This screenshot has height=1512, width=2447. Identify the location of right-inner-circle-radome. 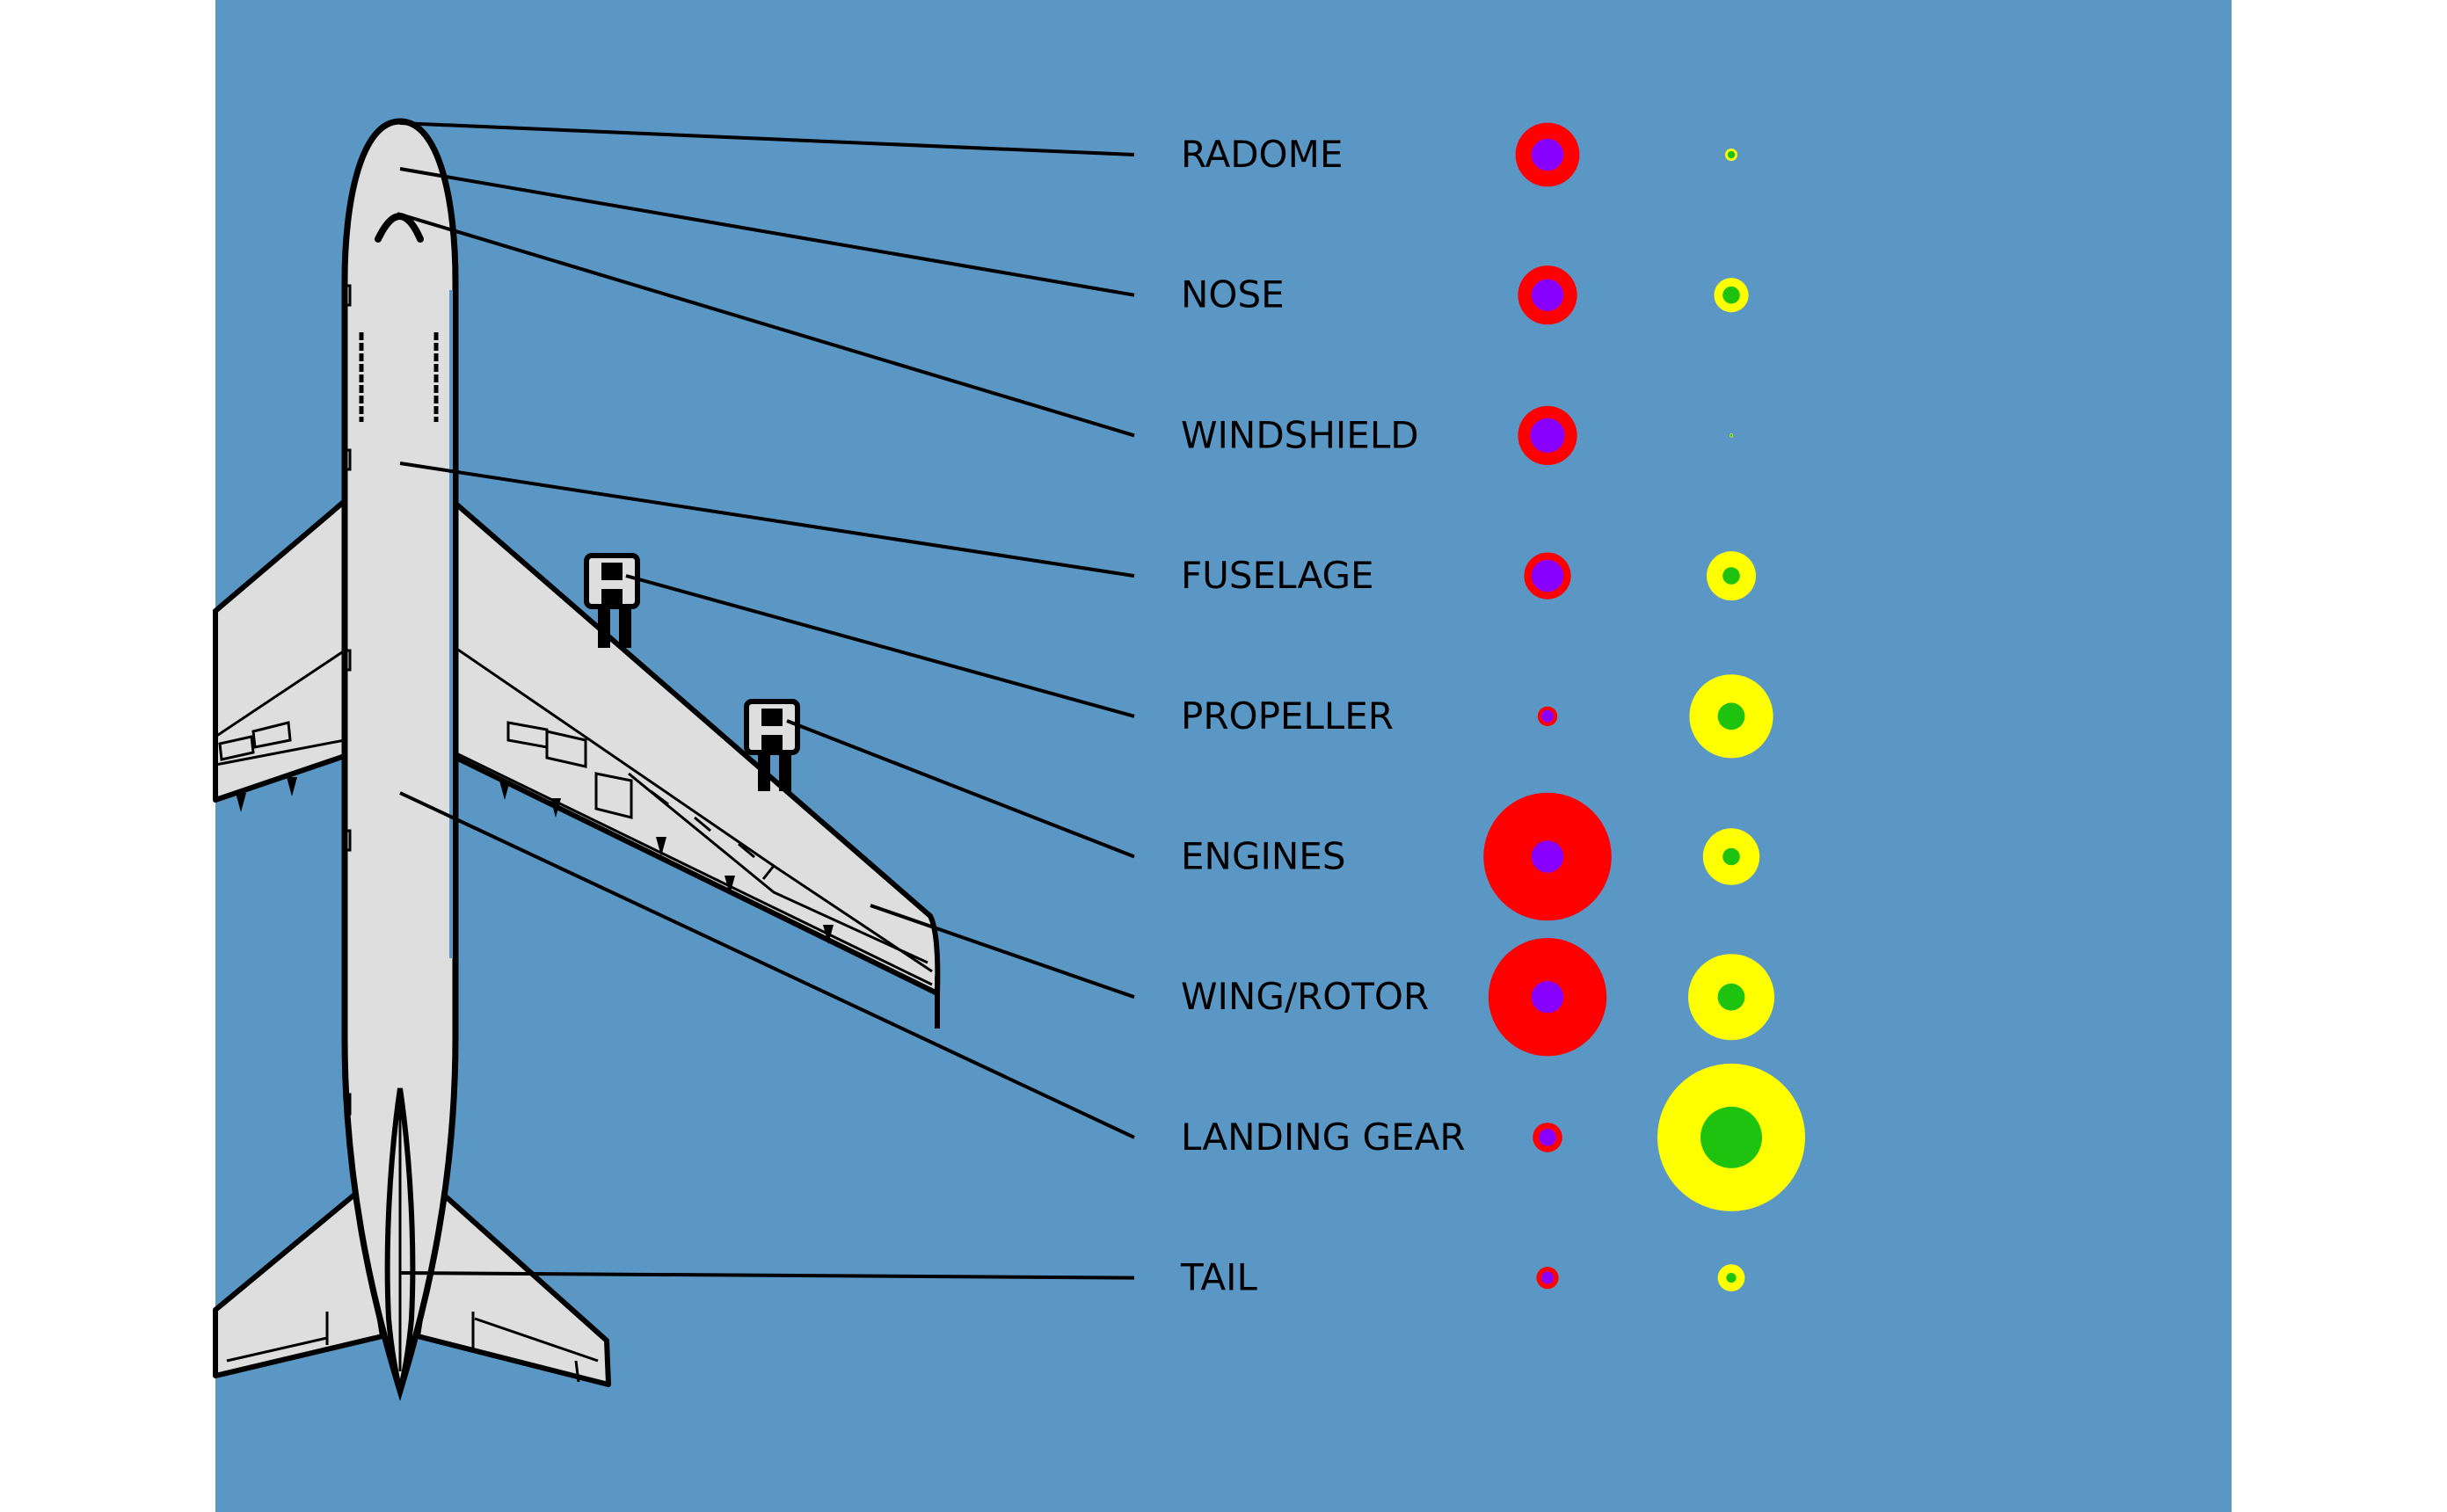
(1731, 155).